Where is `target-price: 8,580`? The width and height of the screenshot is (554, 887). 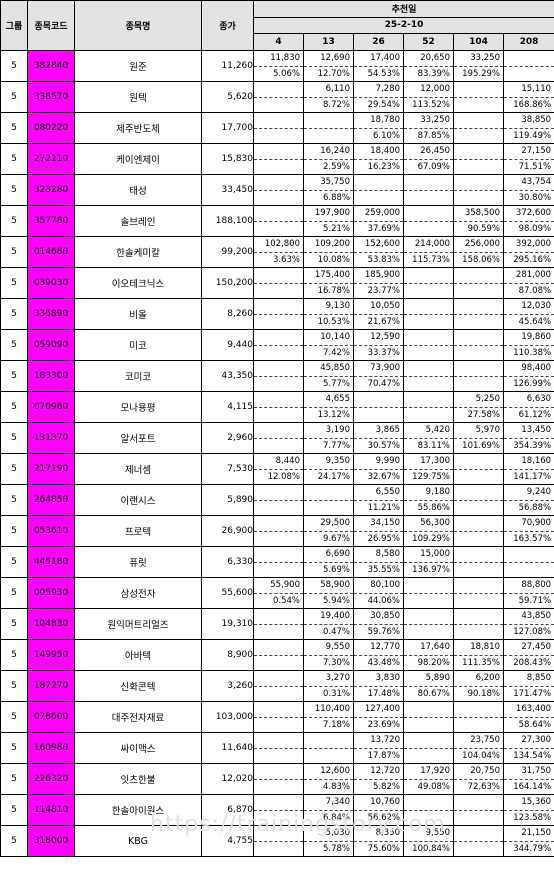 target-price: 8,580 is located at coordinates (378, 555).